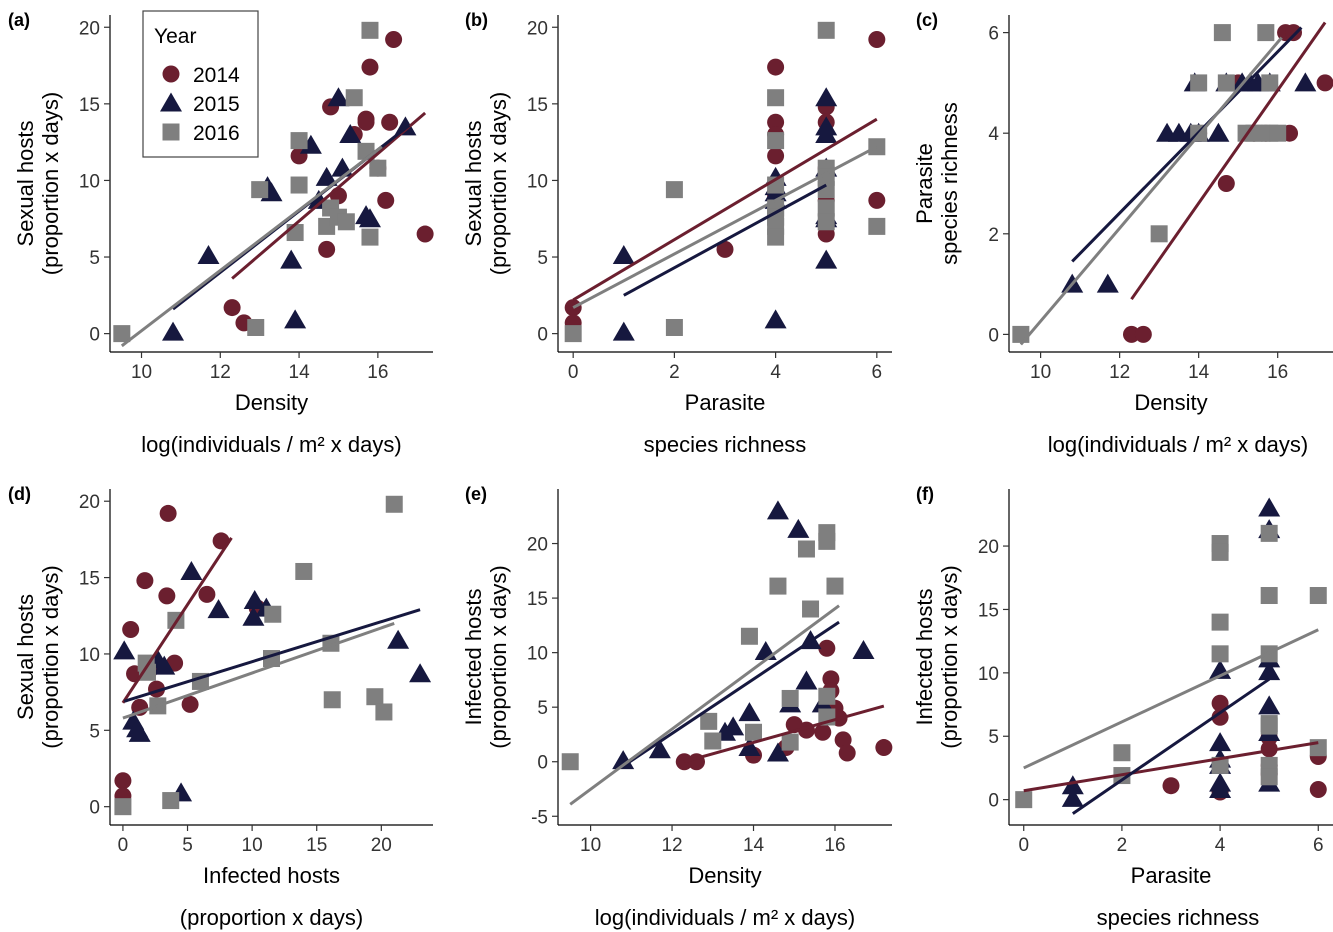 The width and height of the screenshot is (1333, 932). Describe the element at coordinates (1171, 875) in the screenshot. I see `x-axis-title: Parasite` at that location.